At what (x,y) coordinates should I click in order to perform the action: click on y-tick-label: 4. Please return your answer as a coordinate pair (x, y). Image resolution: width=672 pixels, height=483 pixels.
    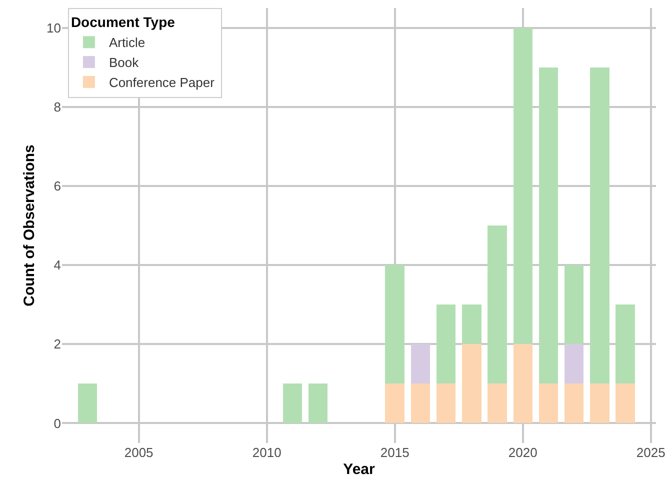
    Looking at the image, I should click on (57, 265).